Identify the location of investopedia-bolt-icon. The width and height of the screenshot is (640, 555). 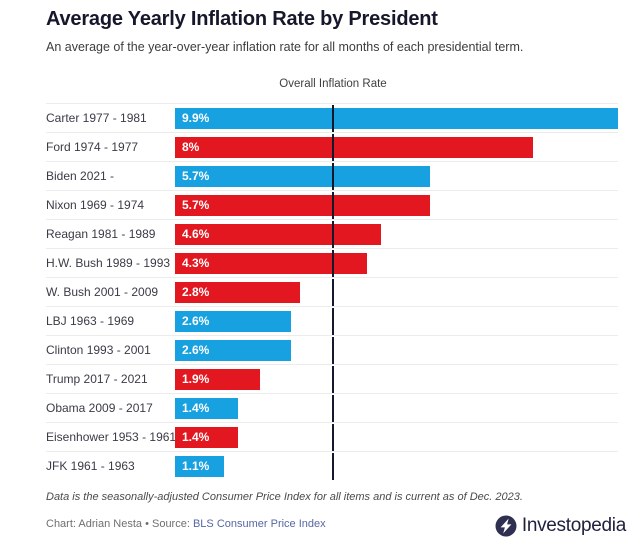
(506, 526).